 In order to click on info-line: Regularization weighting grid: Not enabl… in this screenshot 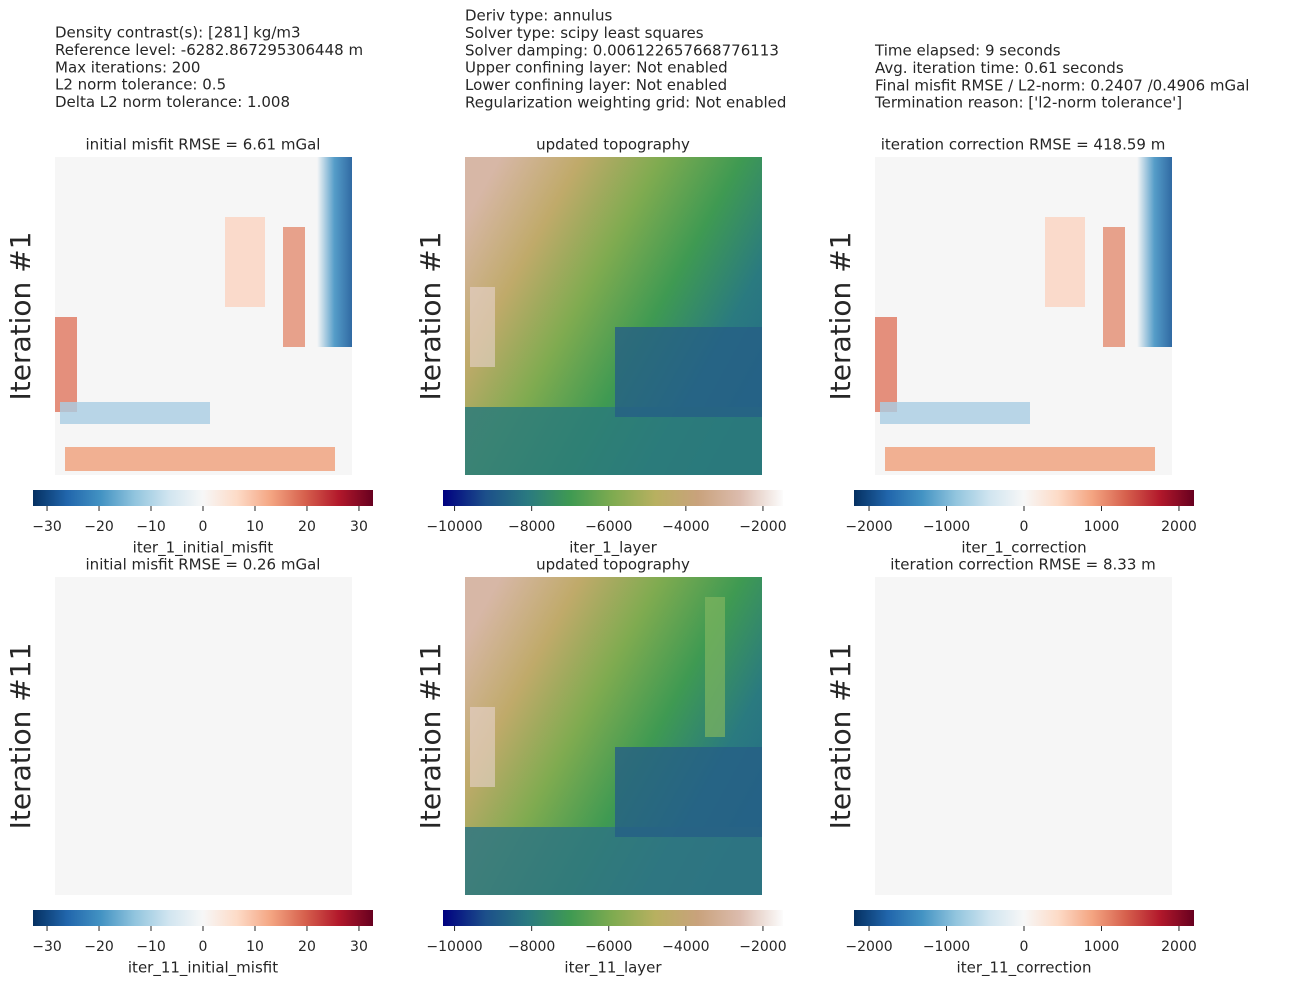, I will do `click(625, 103)`.